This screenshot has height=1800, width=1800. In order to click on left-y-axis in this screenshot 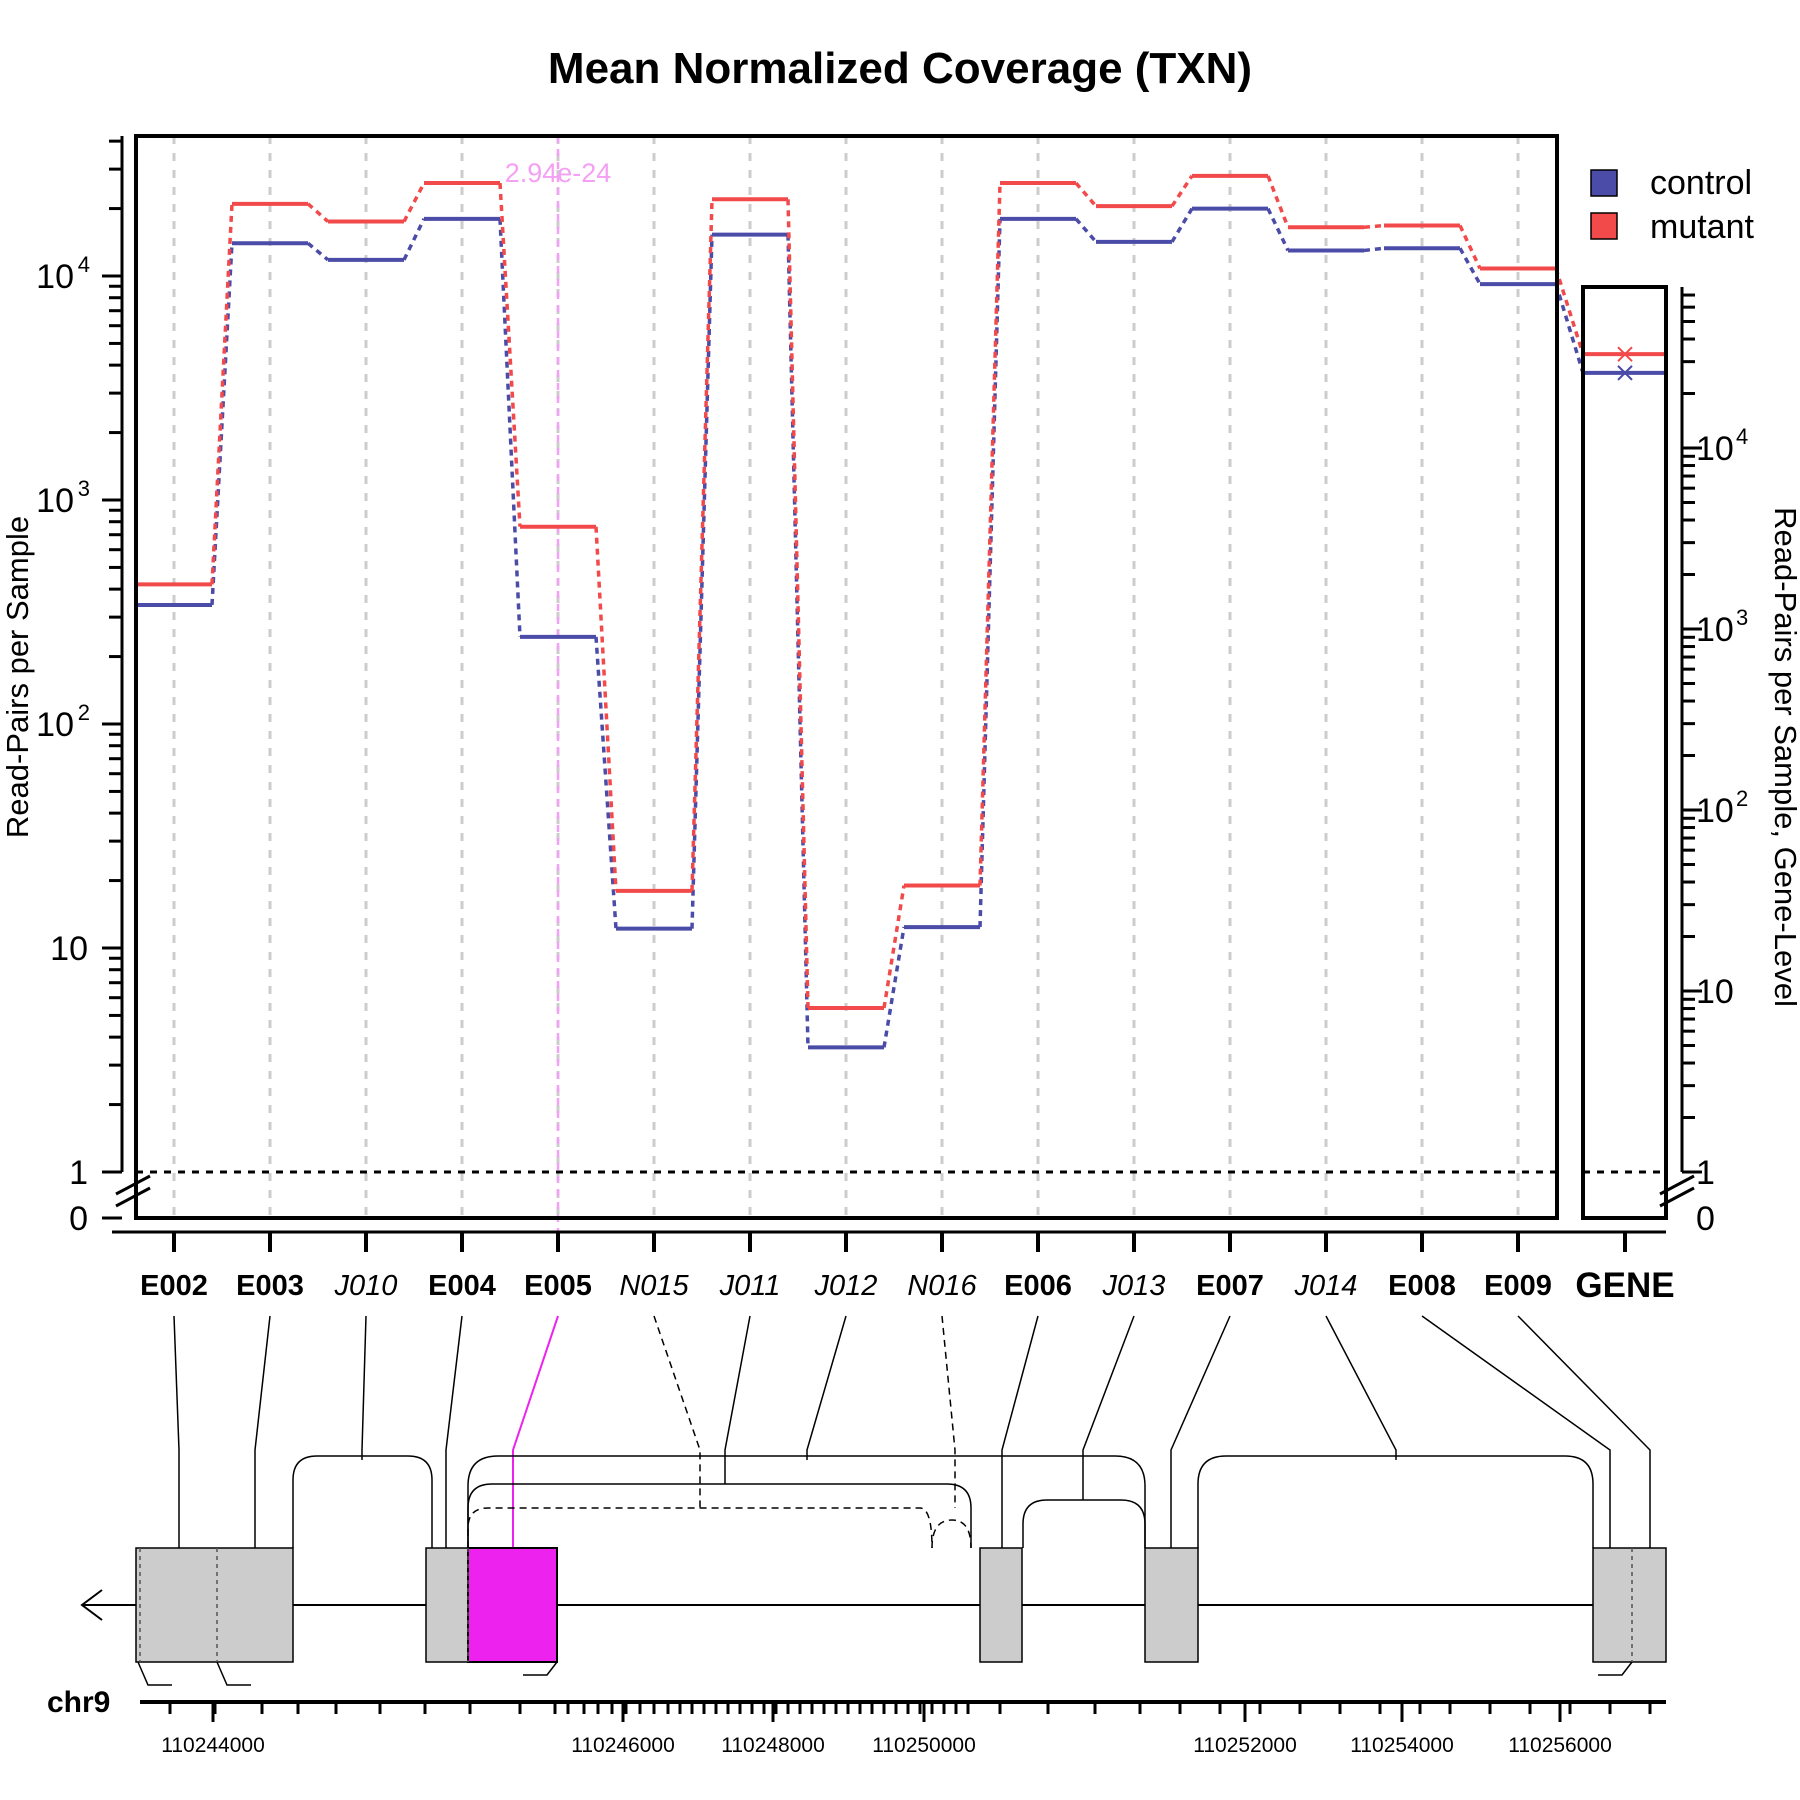, I will do `click(113, 678)`.